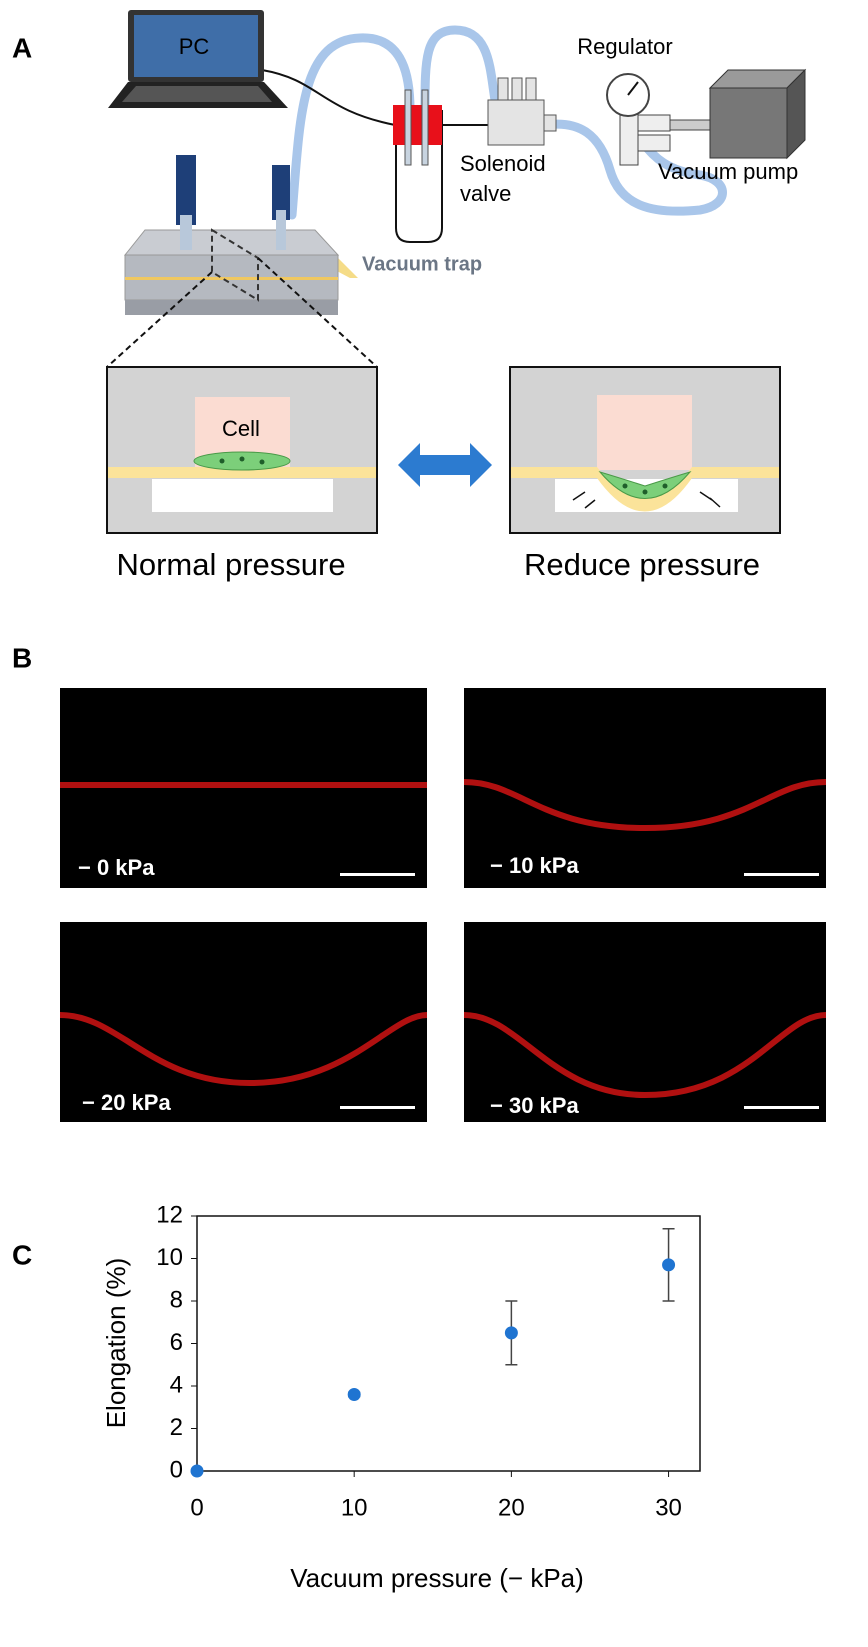 Image resolution: width=868 pixels, height=1647 pixels. I want to click on reduced-diagram, so click(645, 450).